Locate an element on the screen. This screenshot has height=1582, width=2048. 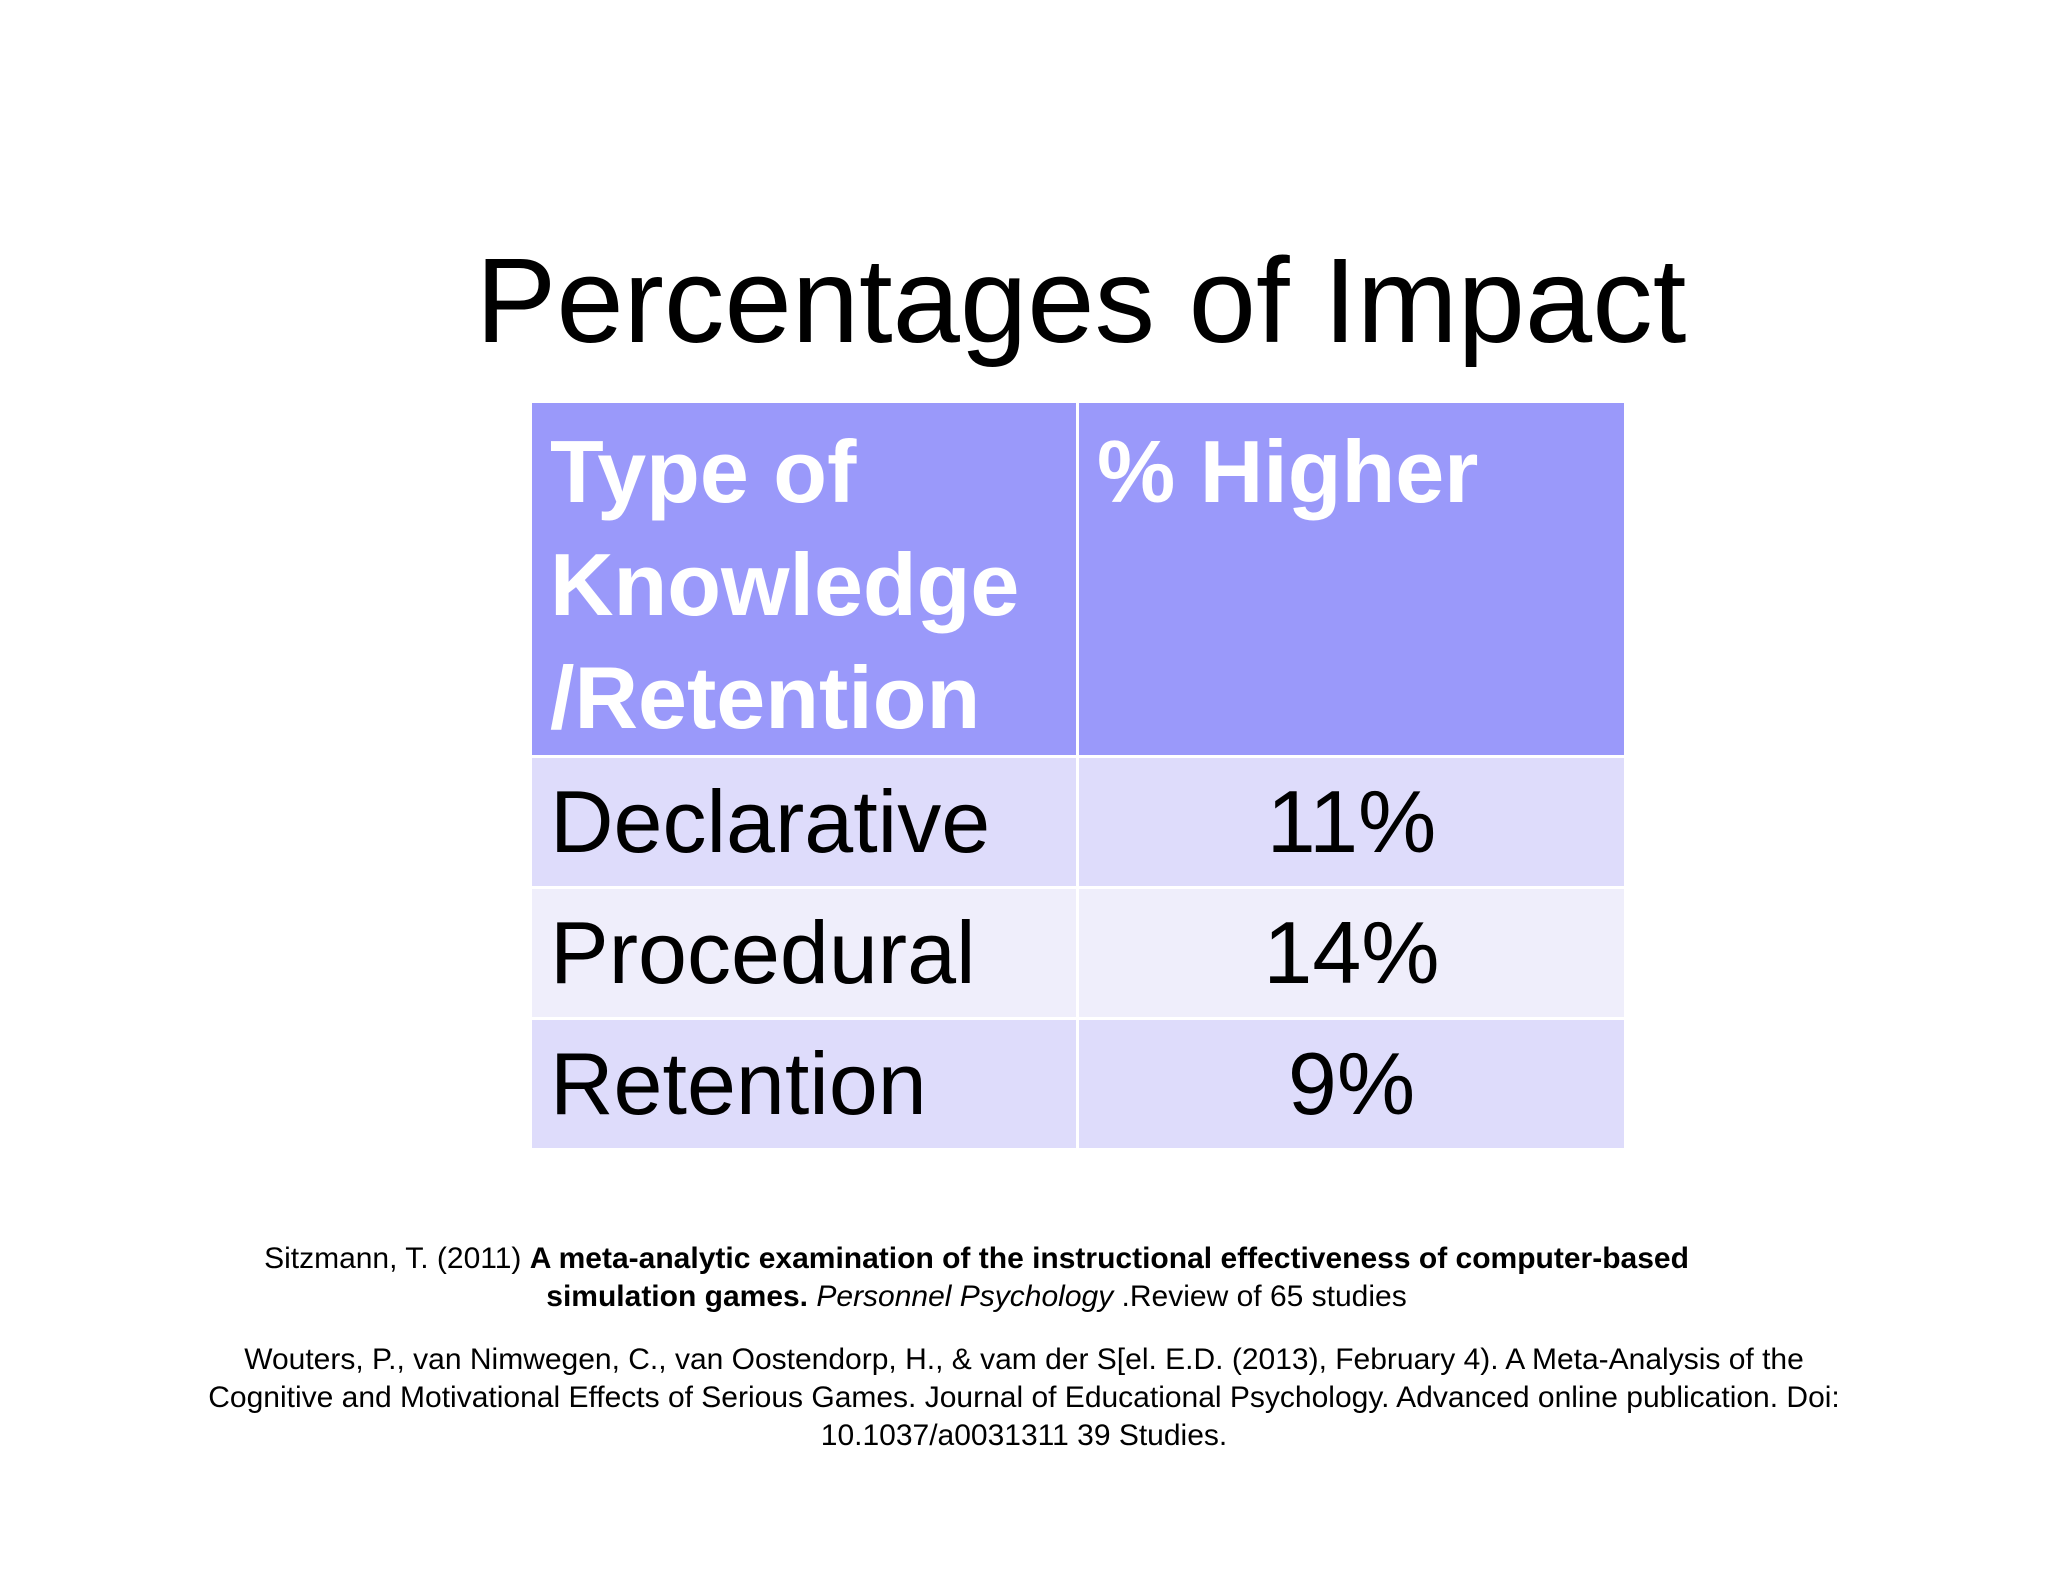
knowledge-type-cell: Procedural is located at coordinates (804, 953).